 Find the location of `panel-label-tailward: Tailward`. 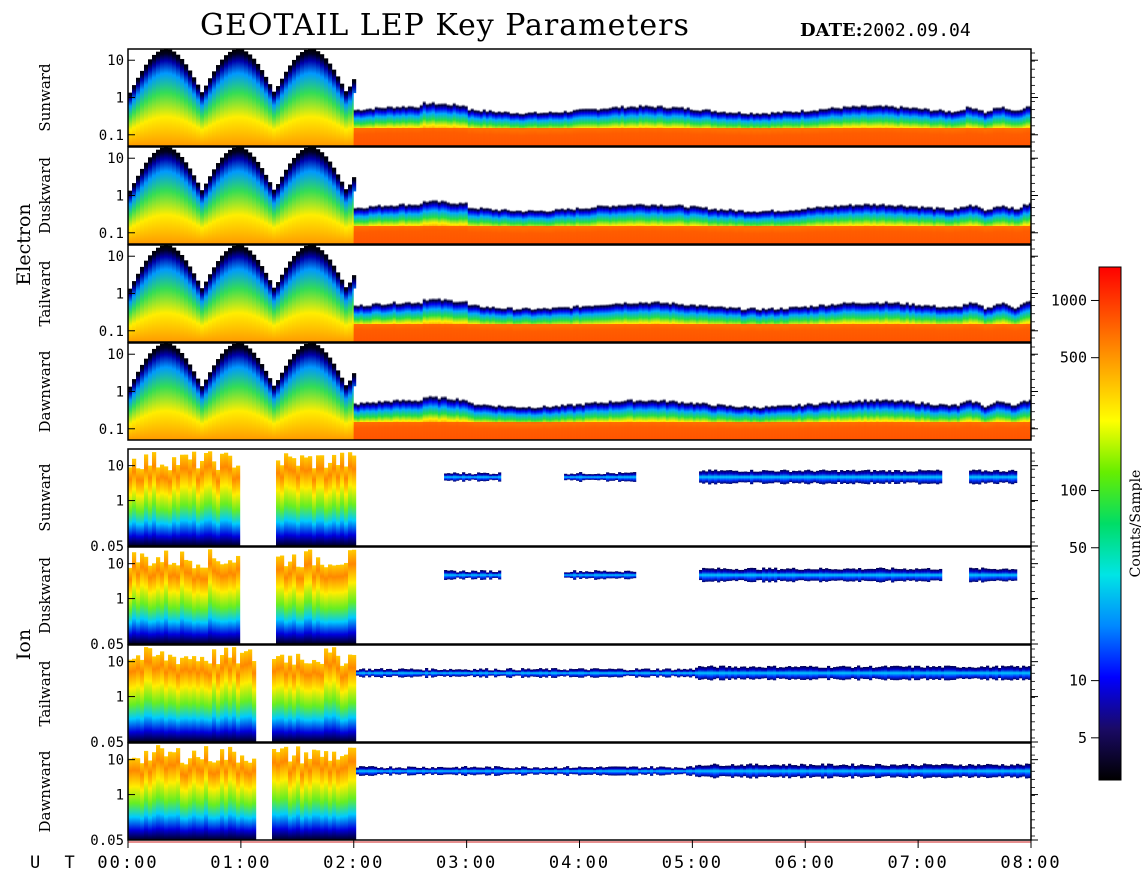

panel-label-tailward: Tailward is located at coordinates (45, 293).